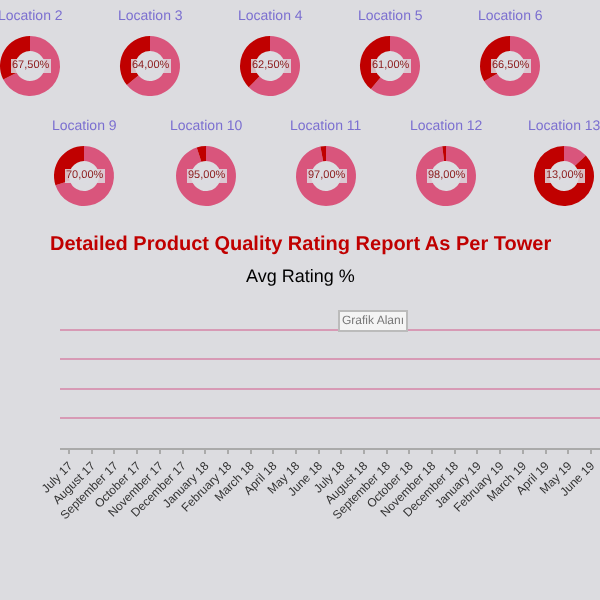  What do you see at coordinates (301, 245) in the screenshot?
I see `text: Detailed Product Quality Rating Report As Per Tower` at bounding box center [301, 245].